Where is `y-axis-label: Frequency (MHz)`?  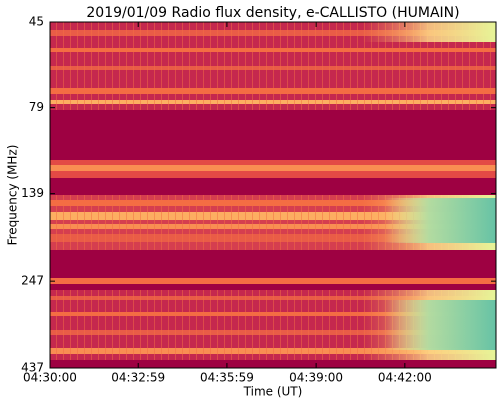 y-axis-label: Frequency (MHz) is located at coordinates (13, 195).